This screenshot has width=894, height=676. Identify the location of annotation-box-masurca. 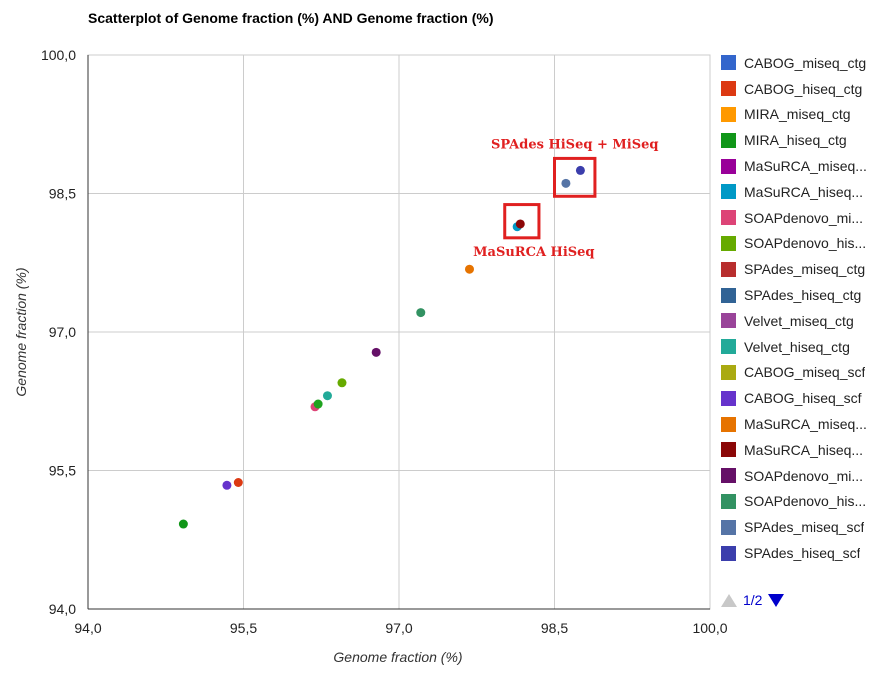
(522, 221).